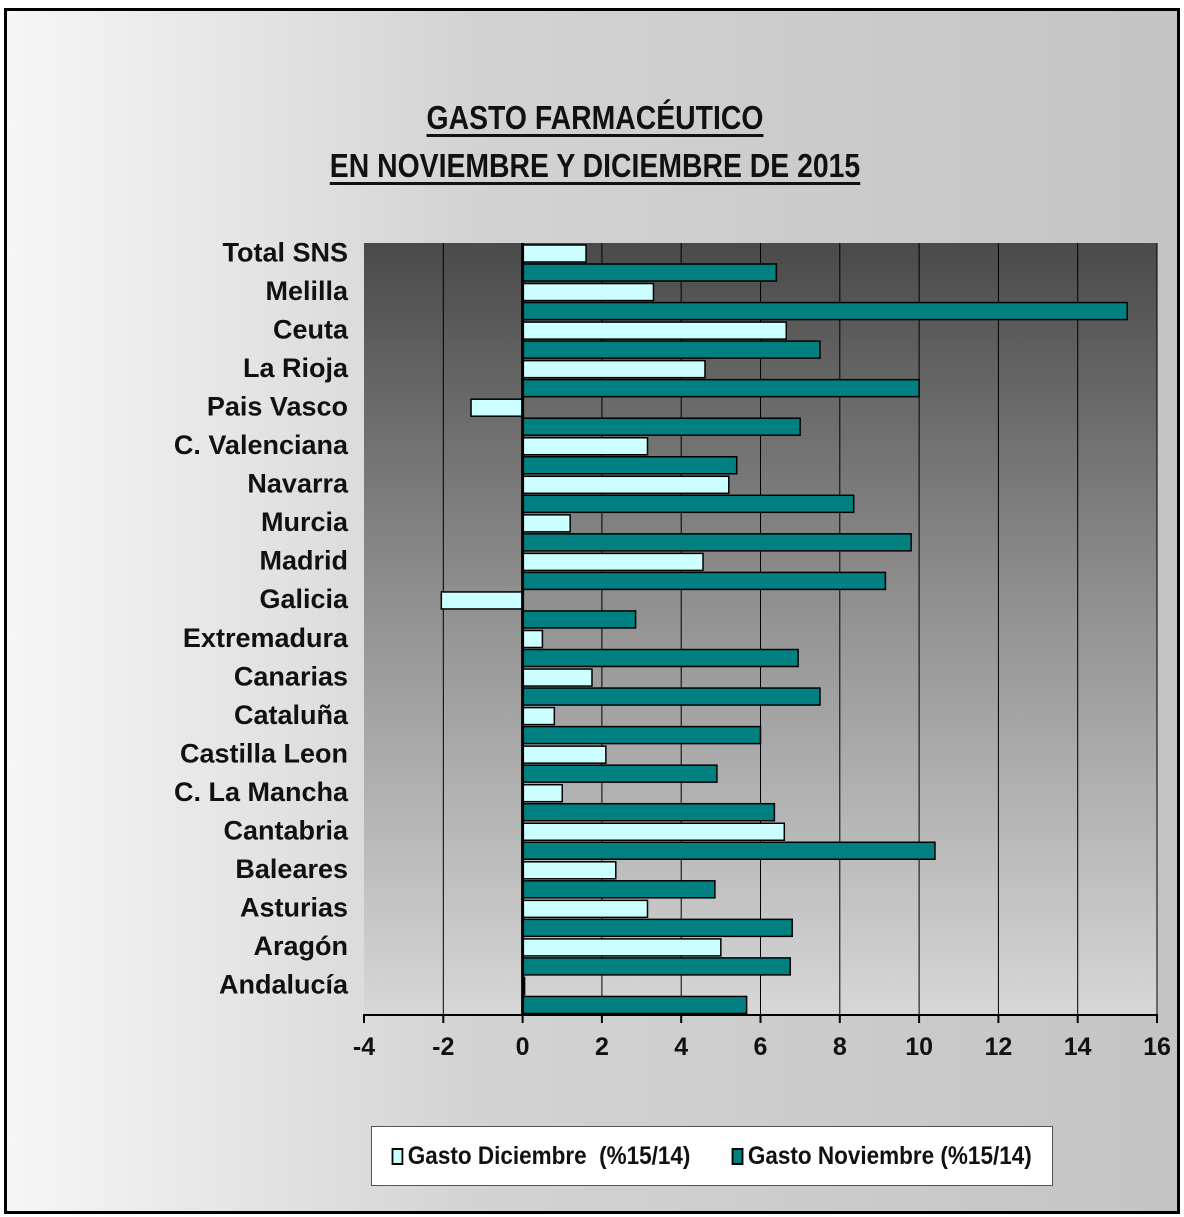 The height and width of the screenshot is (1217, 1184). Describe the element at coordinates (549, 1155) in the screenshot. I see `legend-label-diciembre: Gasto Diciembre (%15/14)` at that location.